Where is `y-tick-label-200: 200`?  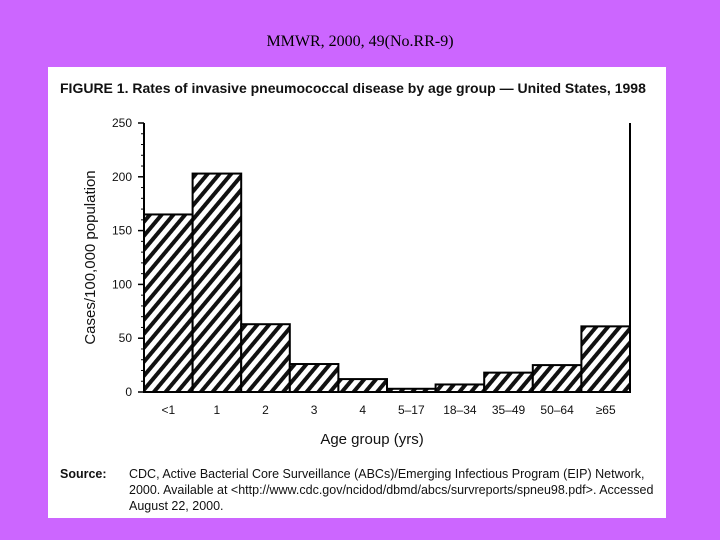
y-tick-label-200: 200 is located at coordinates (122, 177).